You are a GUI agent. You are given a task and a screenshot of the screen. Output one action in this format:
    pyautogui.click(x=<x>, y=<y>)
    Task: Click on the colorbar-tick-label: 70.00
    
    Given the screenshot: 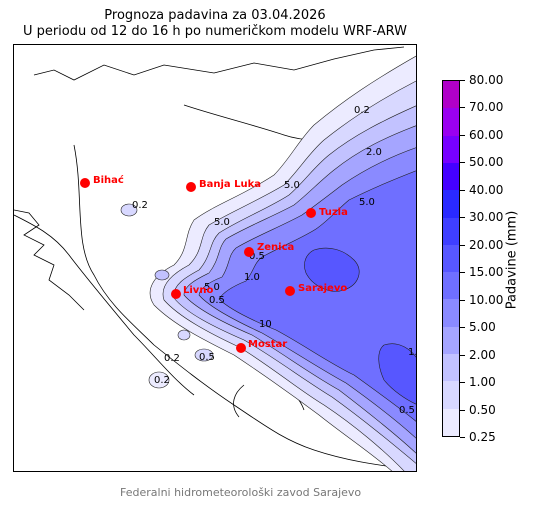 What is the action you would take?
    pyautogui.click(x=486, y=107)
    